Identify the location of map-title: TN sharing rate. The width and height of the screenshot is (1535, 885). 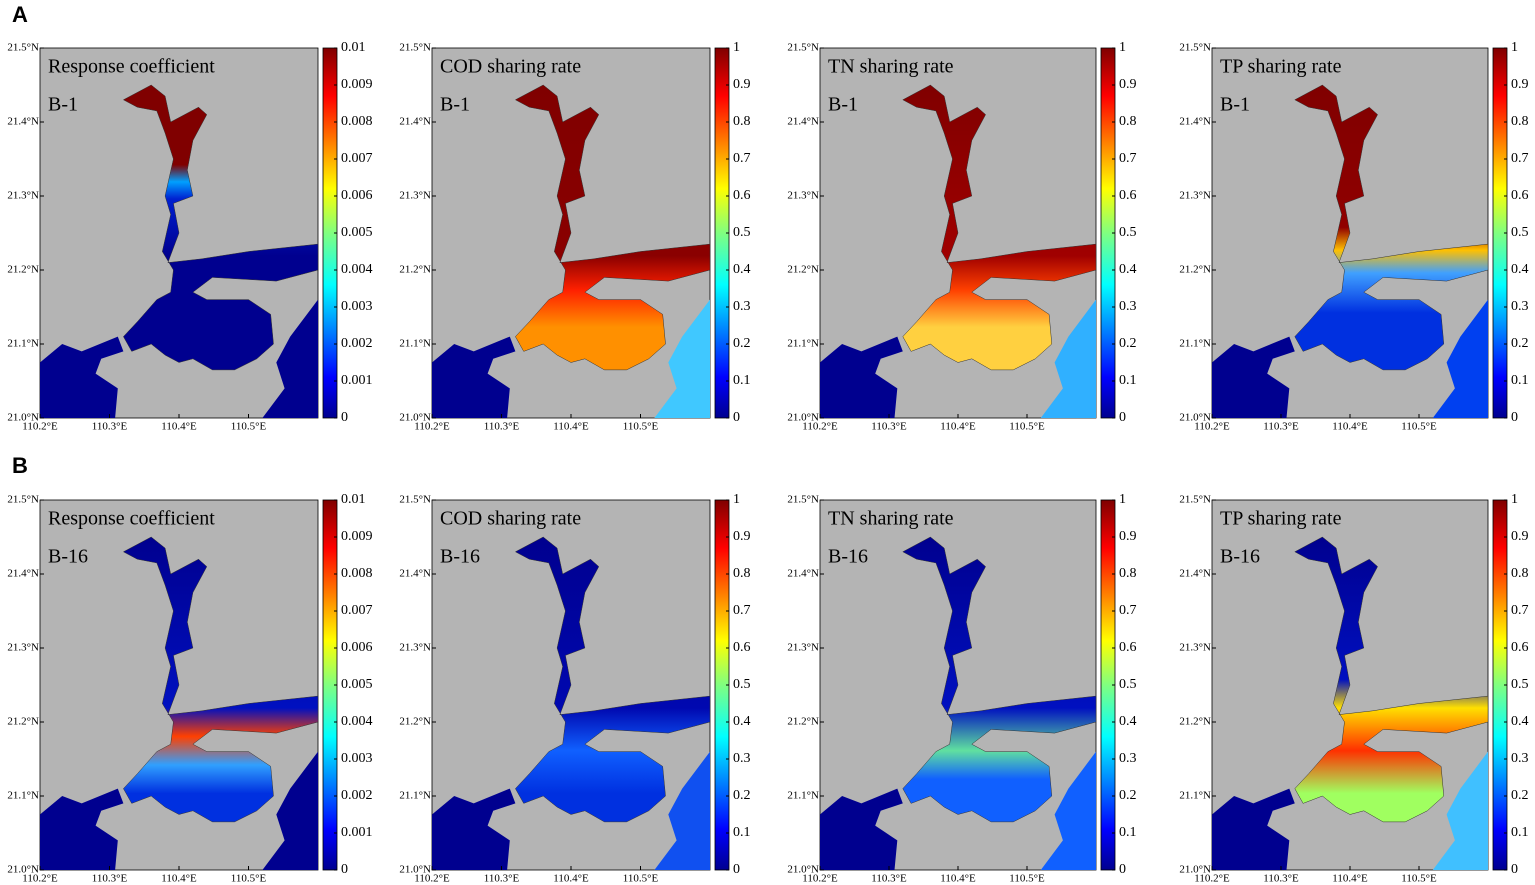
(891, 67).